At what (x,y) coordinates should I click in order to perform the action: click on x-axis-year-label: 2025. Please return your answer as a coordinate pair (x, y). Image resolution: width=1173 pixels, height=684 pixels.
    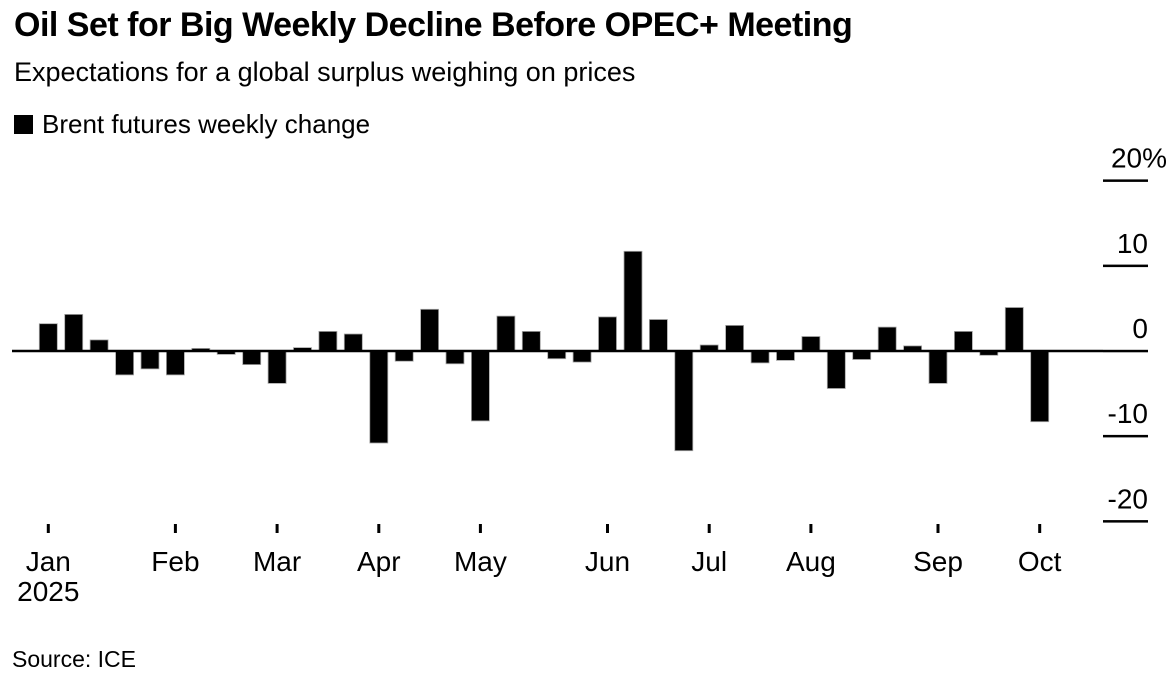
    Looking at the image, I should click on (48, 591).